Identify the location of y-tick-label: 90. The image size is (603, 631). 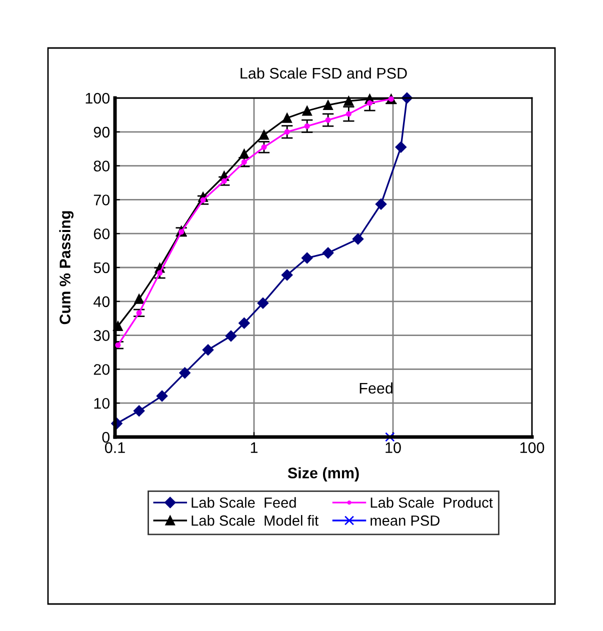
(102, 132).